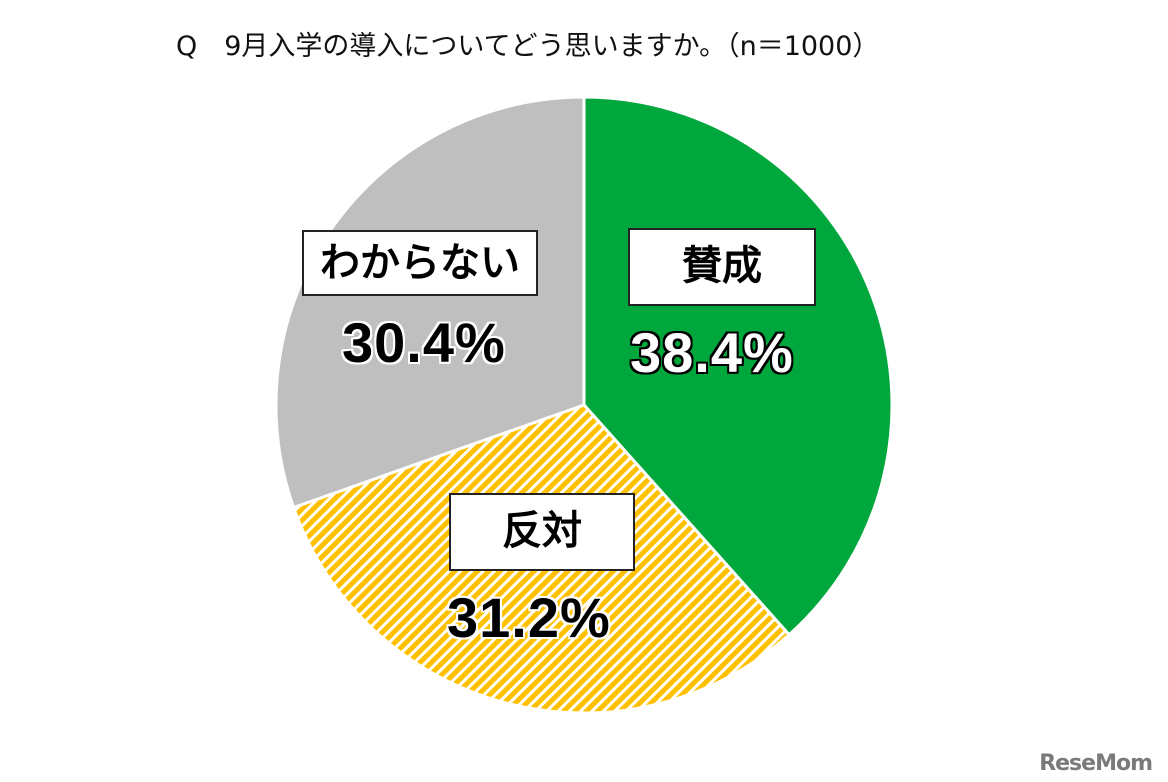 This screenshot has height=782, width=1168. What do you see at coordinates (712, 352) in the screenshot?
I see `slice-value-agree: 38.4%` at bounding box center [712, 352].